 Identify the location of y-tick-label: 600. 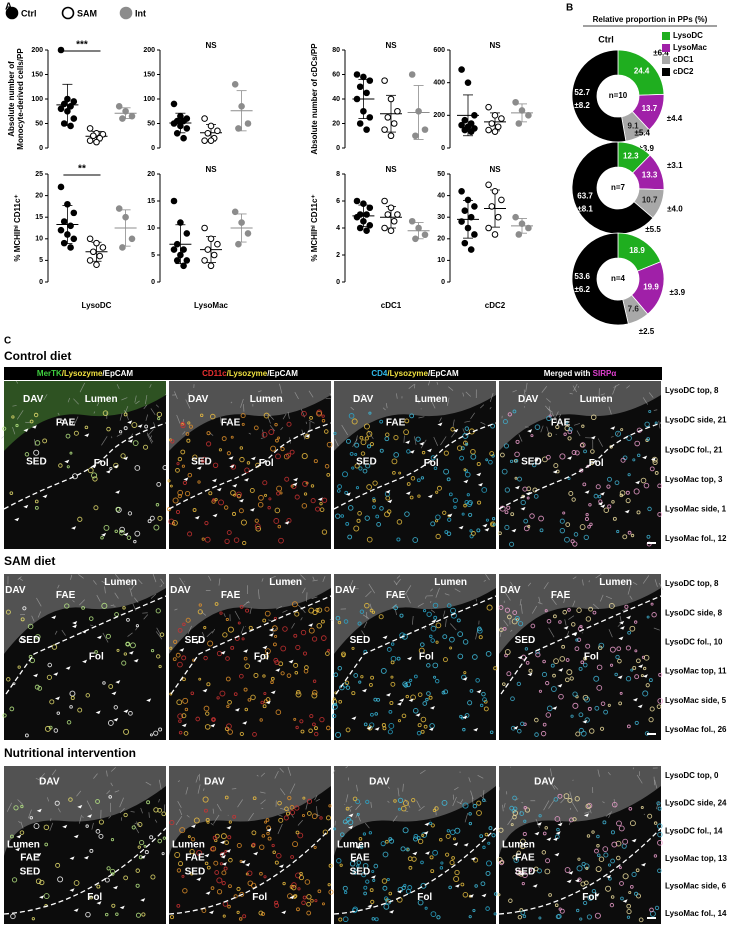
(439, 50).